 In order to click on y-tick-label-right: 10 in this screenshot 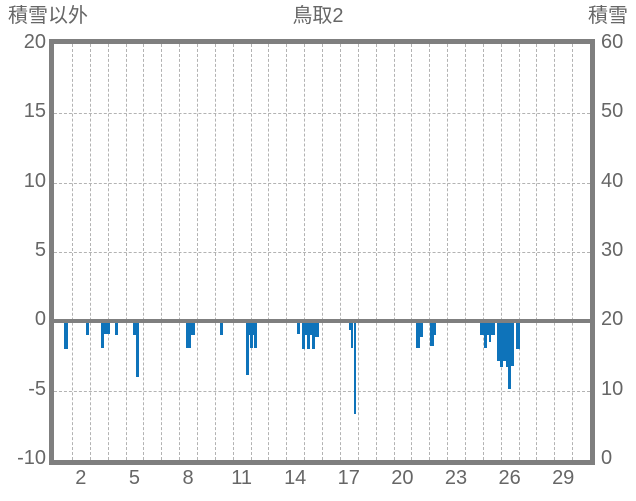, I will do `click(612, 388)`.